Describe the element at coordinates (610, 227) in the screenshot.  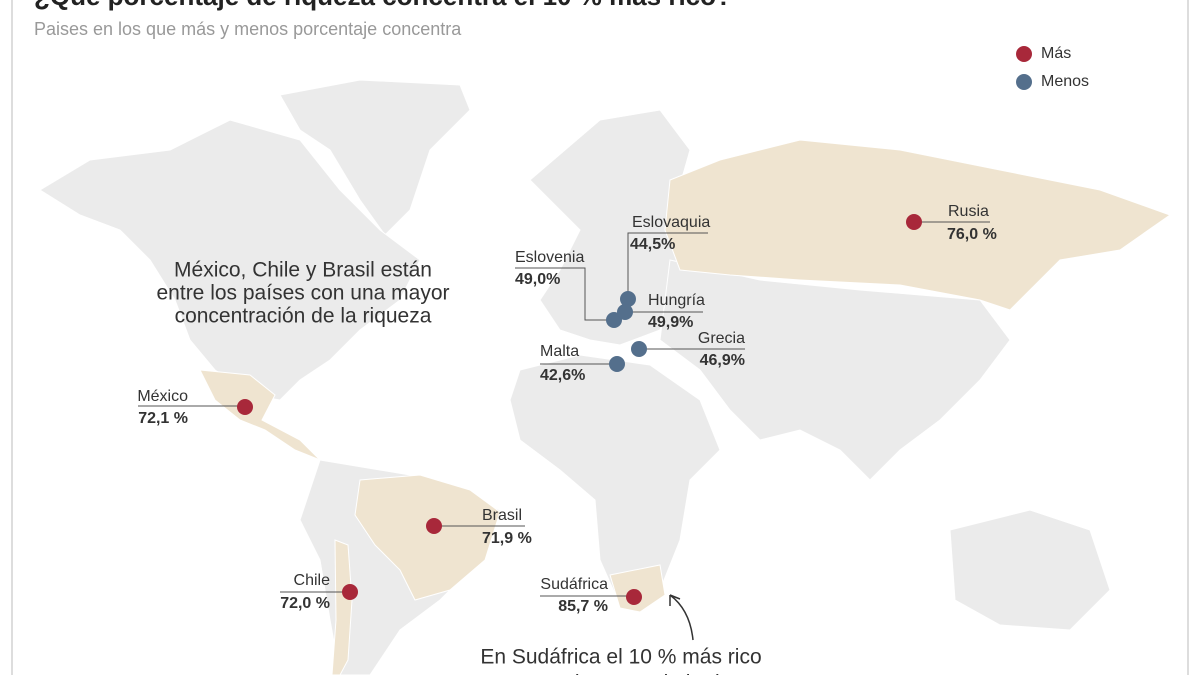
I see `europe` at that location.